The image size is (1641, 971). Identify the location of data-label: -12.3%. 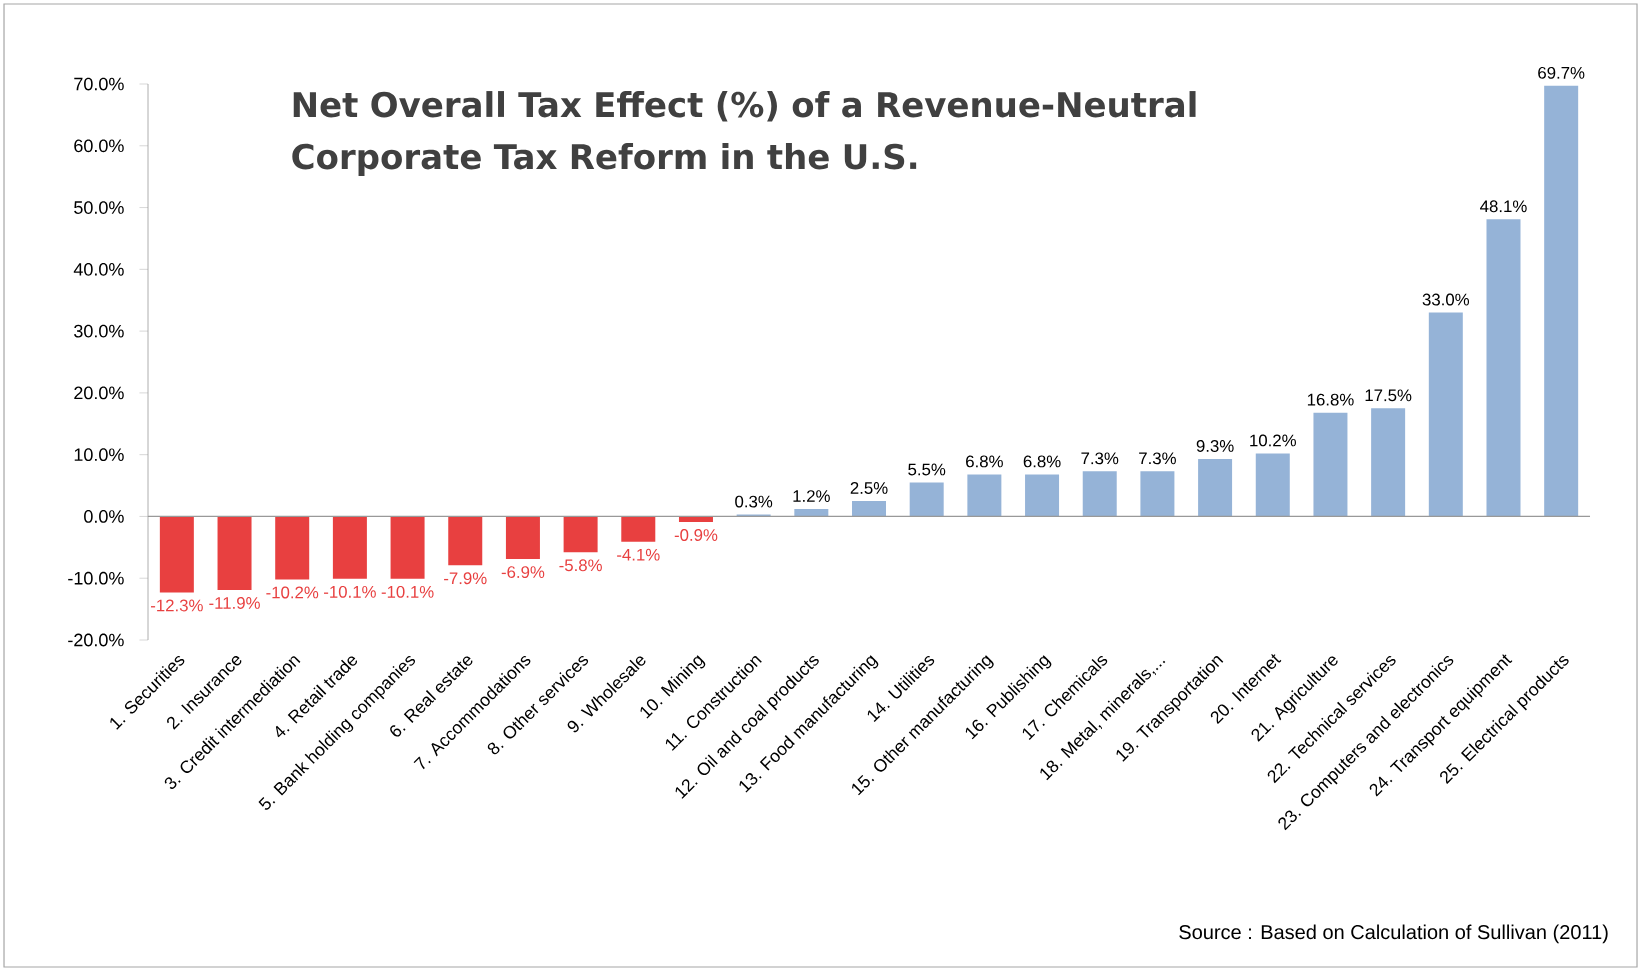
(176, 605).